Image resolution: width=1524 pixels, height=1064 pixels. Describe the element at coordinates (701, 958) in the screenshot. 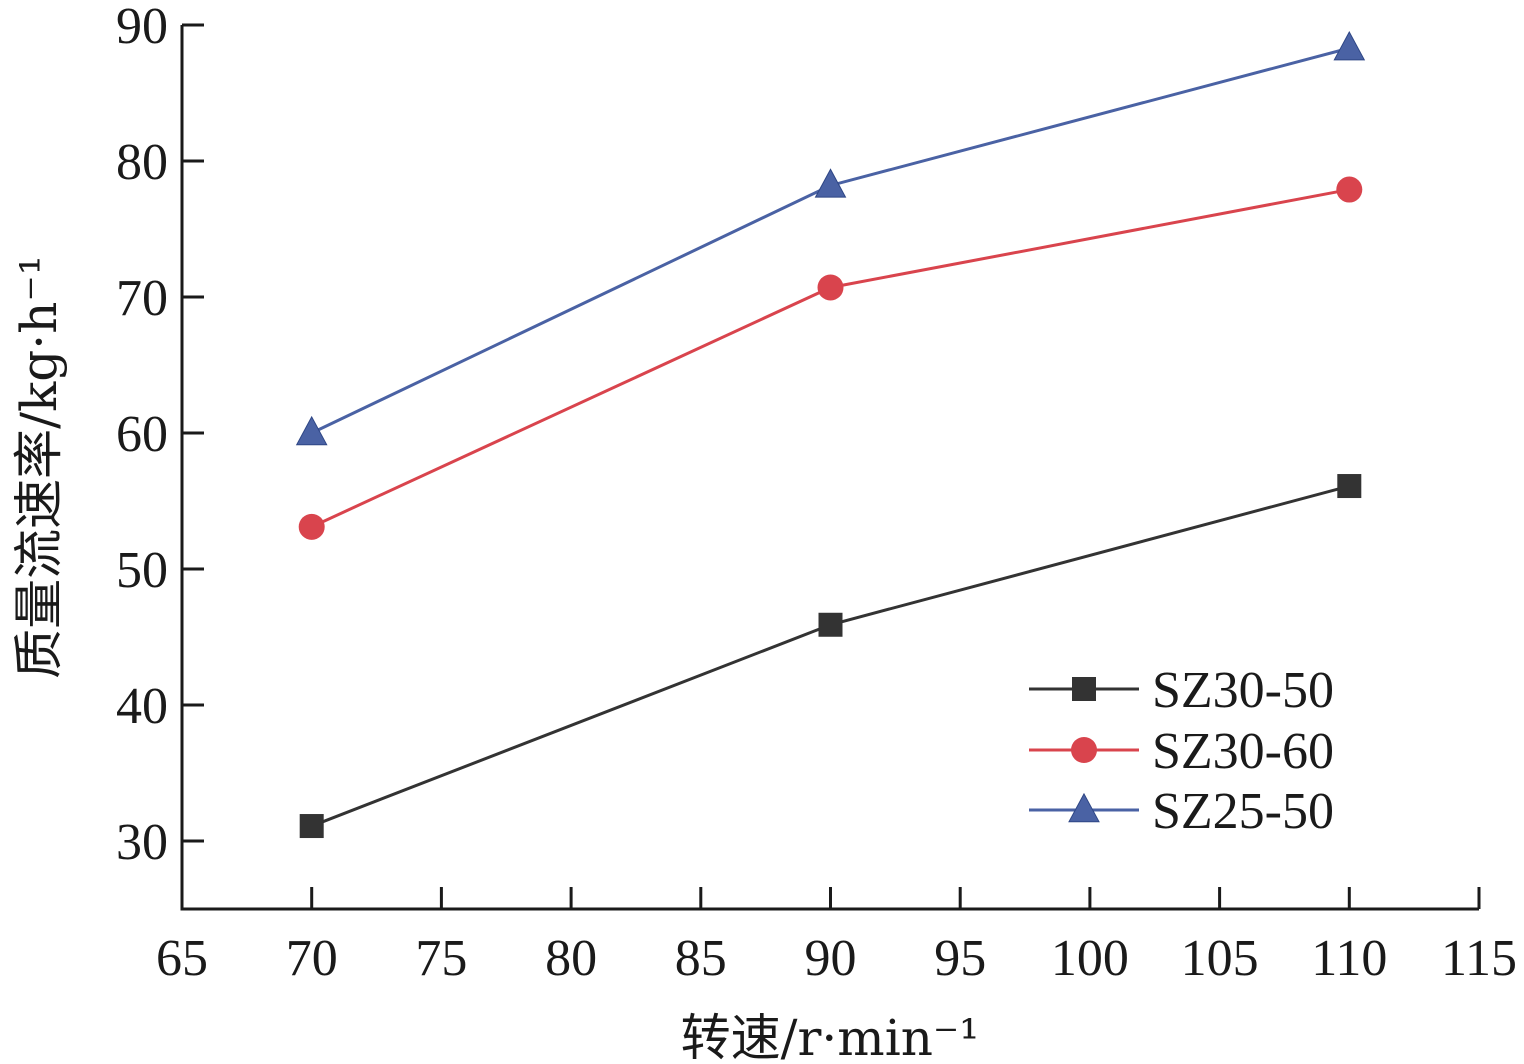

I see `x-tick-label: 85` at that location.